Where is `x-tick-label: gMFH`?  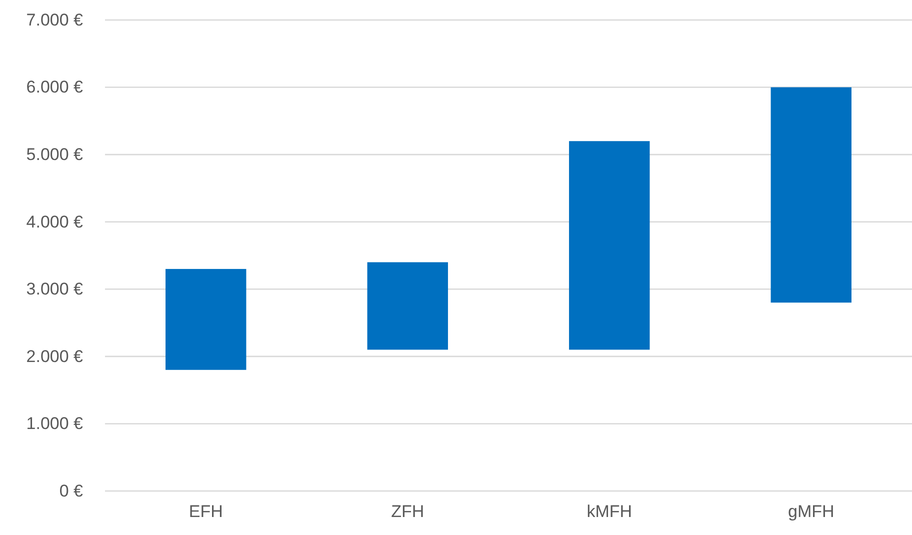 x-tick-label: gMFH is located at coordinates (811, 512).